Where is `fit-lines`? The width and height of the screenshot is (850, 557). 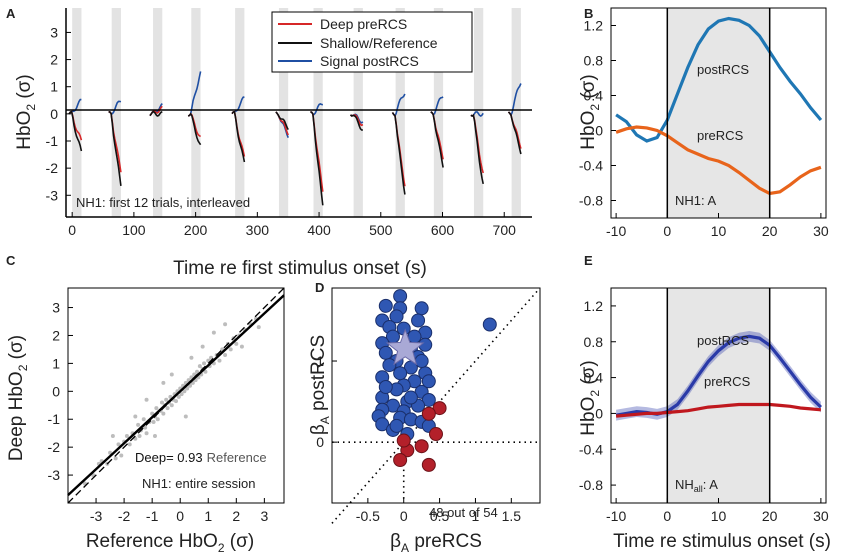
fit-lines is located at coordinates (176, 395).